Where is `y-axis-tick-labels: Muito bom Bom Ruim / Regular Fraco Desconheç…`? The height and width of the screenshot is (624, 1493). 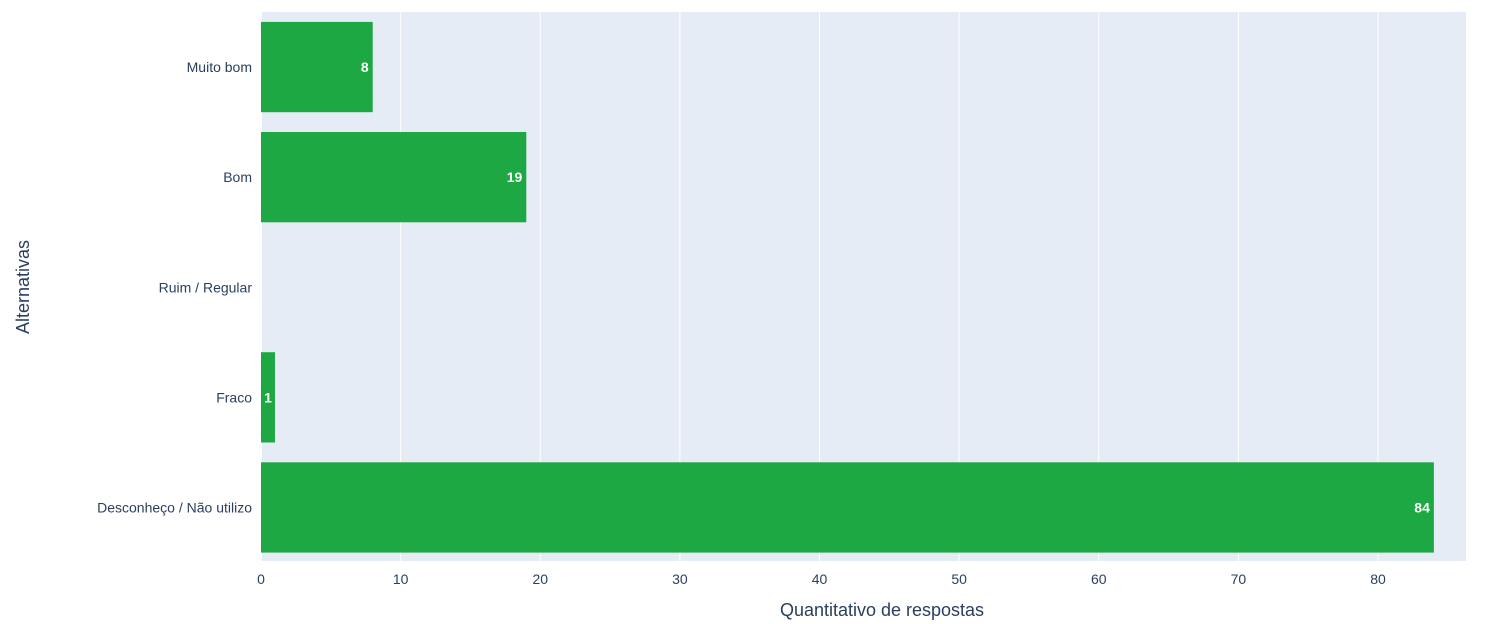 y-axis-tick-labels: Muito bom Bom Ruim / Regular Fraco Desconheç… is located at coordinates (174, 287).